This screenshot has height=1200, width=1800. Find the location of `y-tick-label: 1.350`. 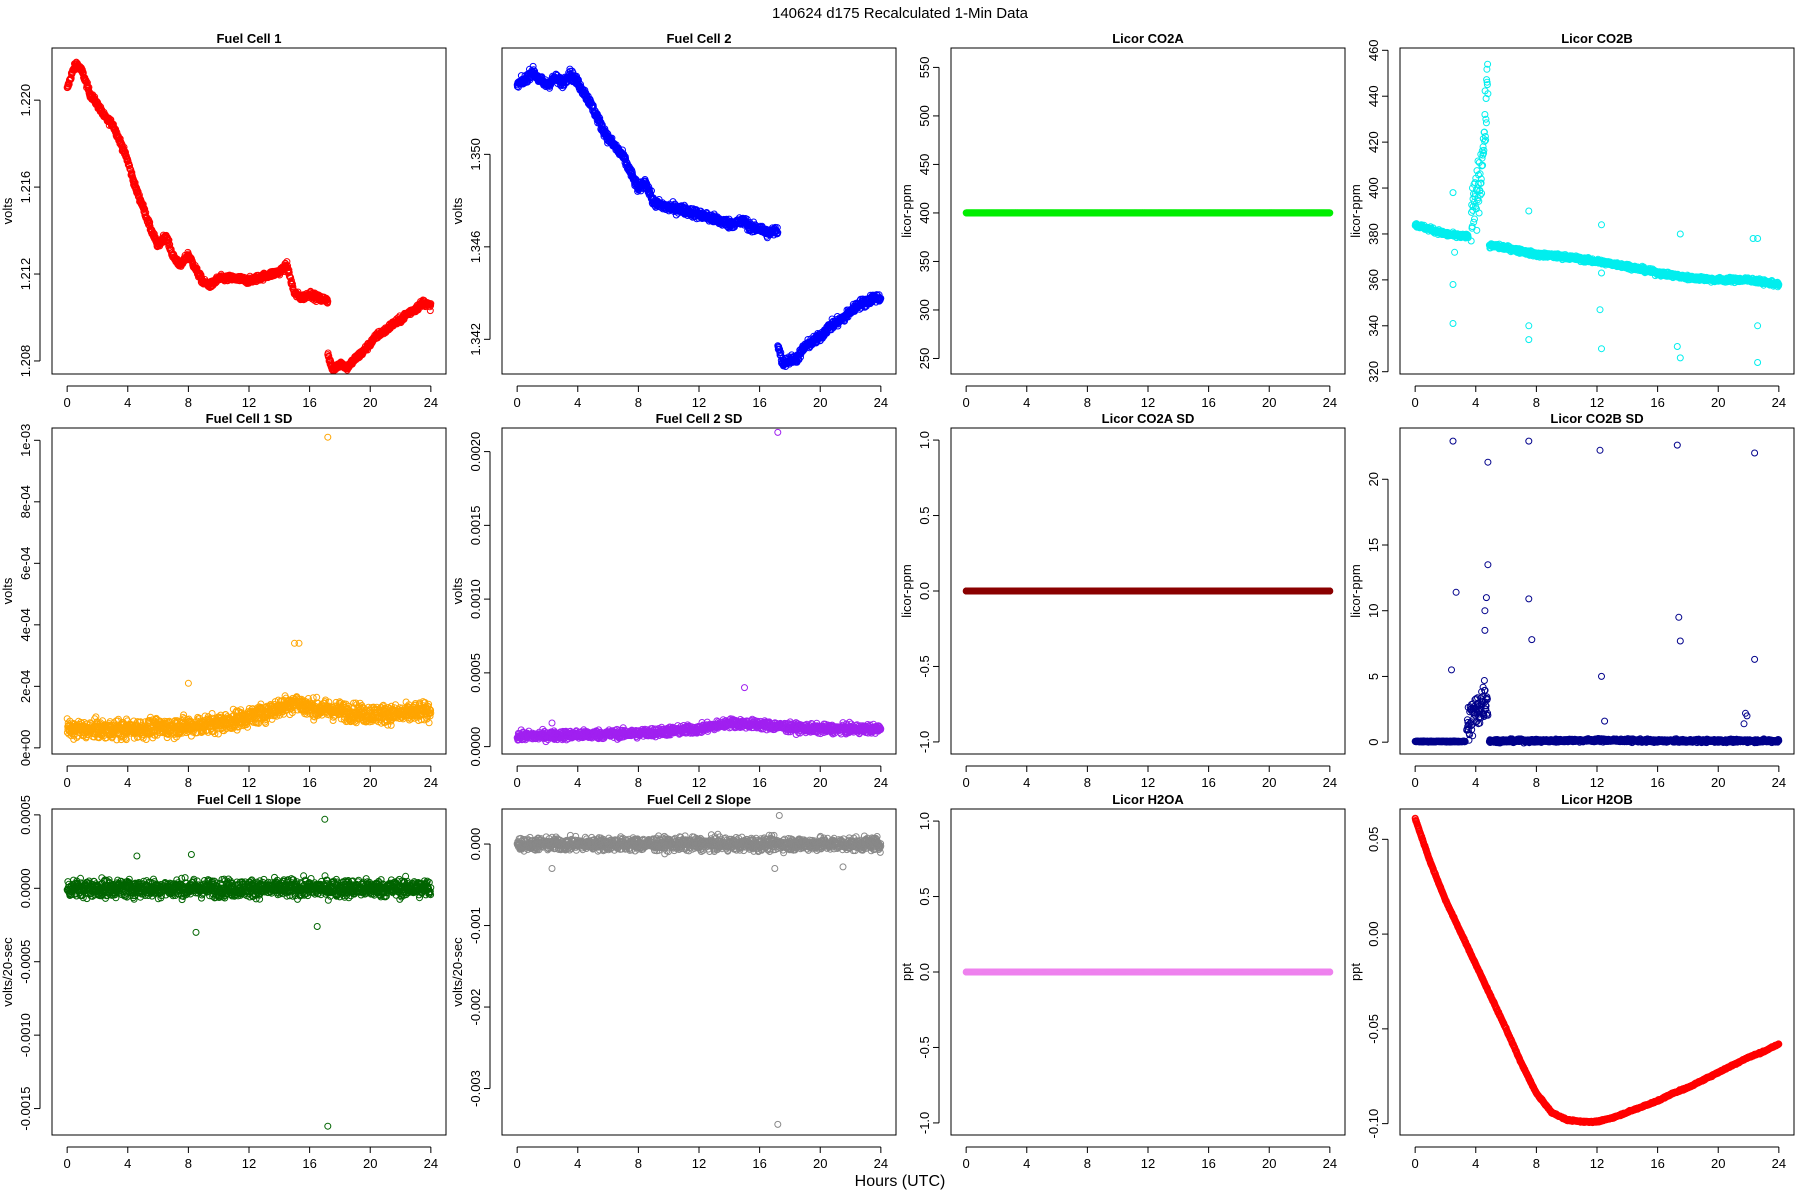

y-tick-label: 1.350 is located at coordinates (475, 154).